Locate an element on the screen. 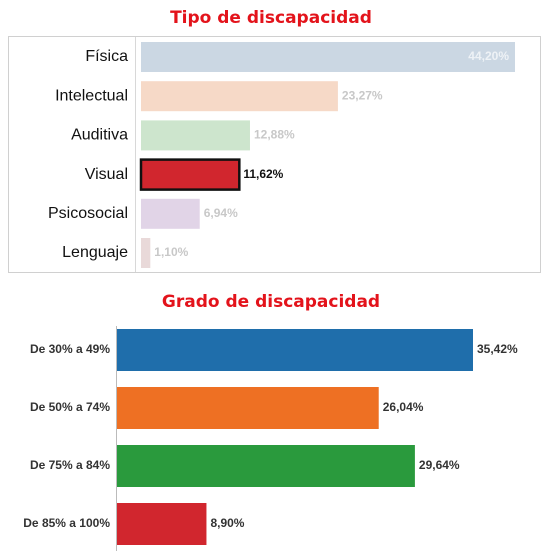  value-label: 1,10% is located at coordinates (171, 252).